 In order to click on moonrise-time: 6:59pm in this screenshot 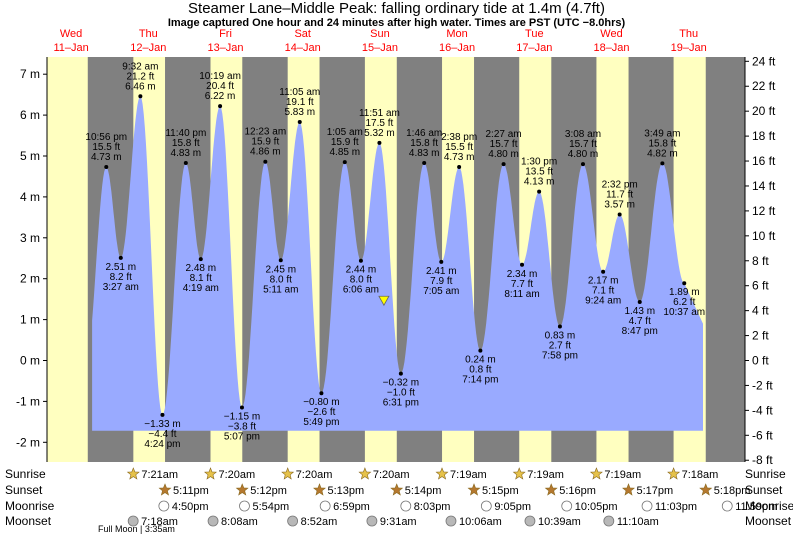, I will do `click(351, 507)`.